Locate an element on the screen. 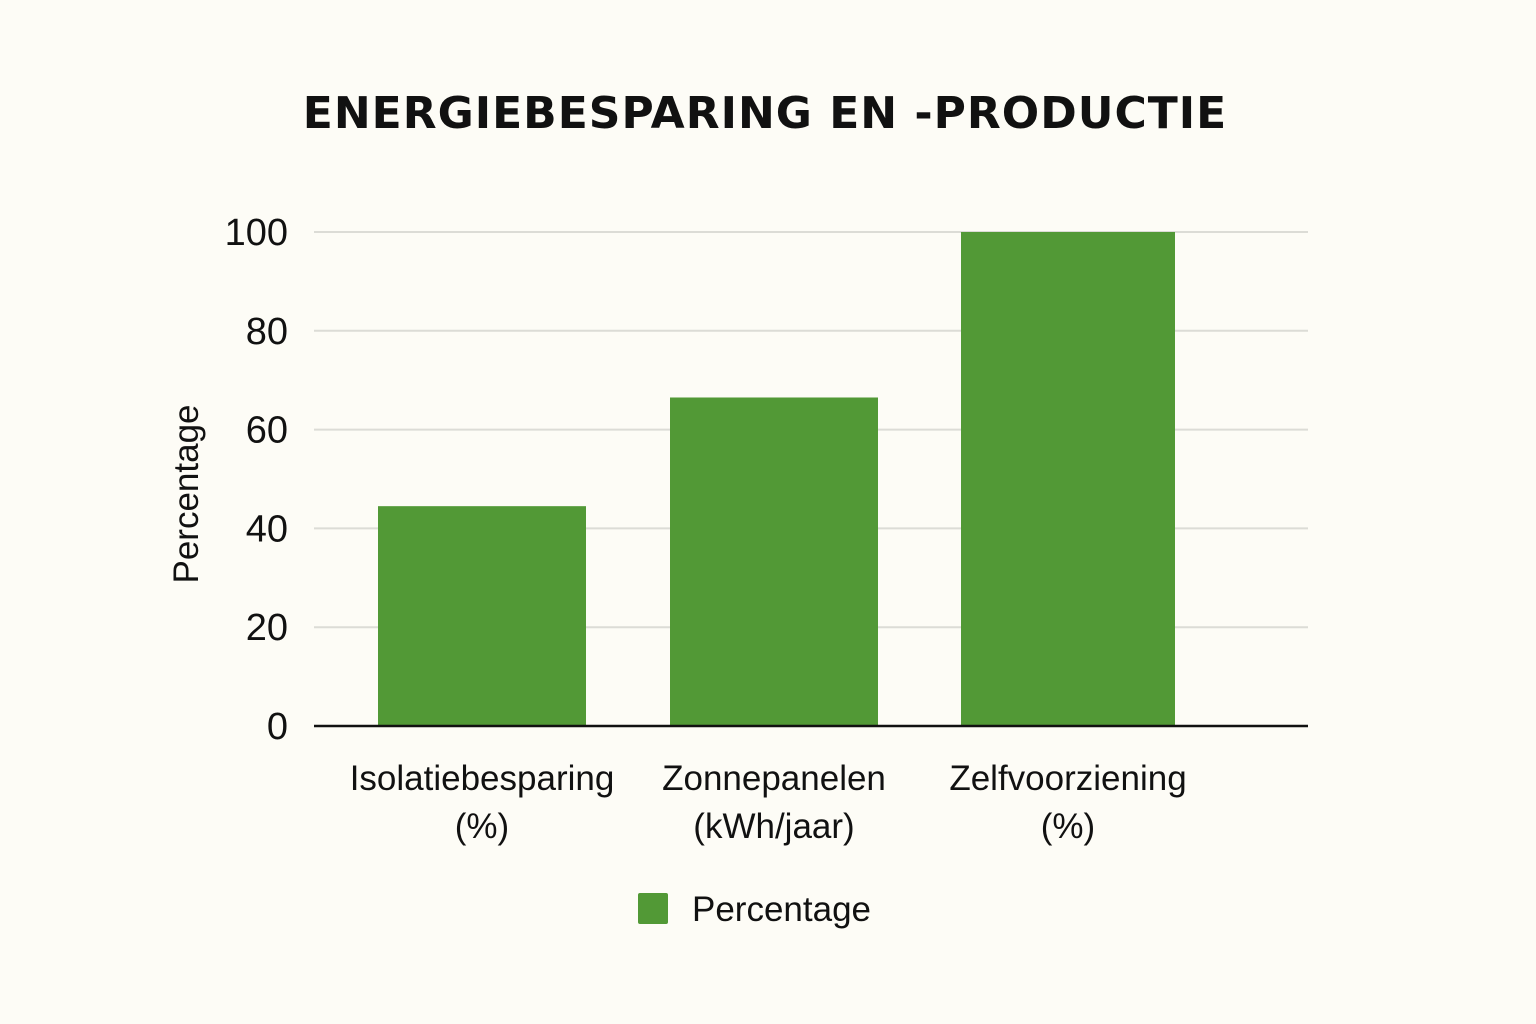 This screenshot has width=1536, height=1024. y-tick-label: 100 is located at coordinates (256, 233).